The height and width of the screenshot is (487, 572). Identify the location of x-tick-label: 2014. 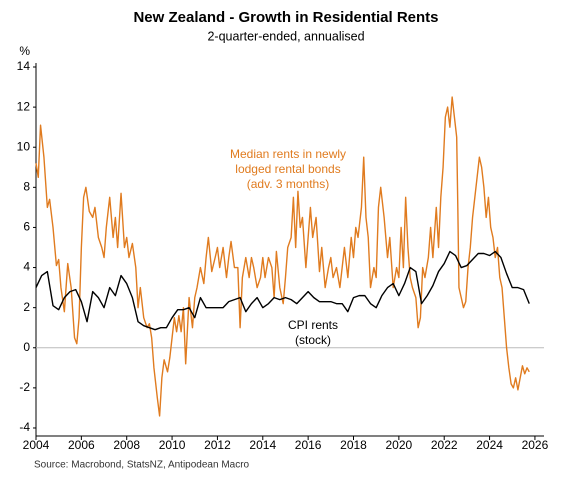
(262, 445).